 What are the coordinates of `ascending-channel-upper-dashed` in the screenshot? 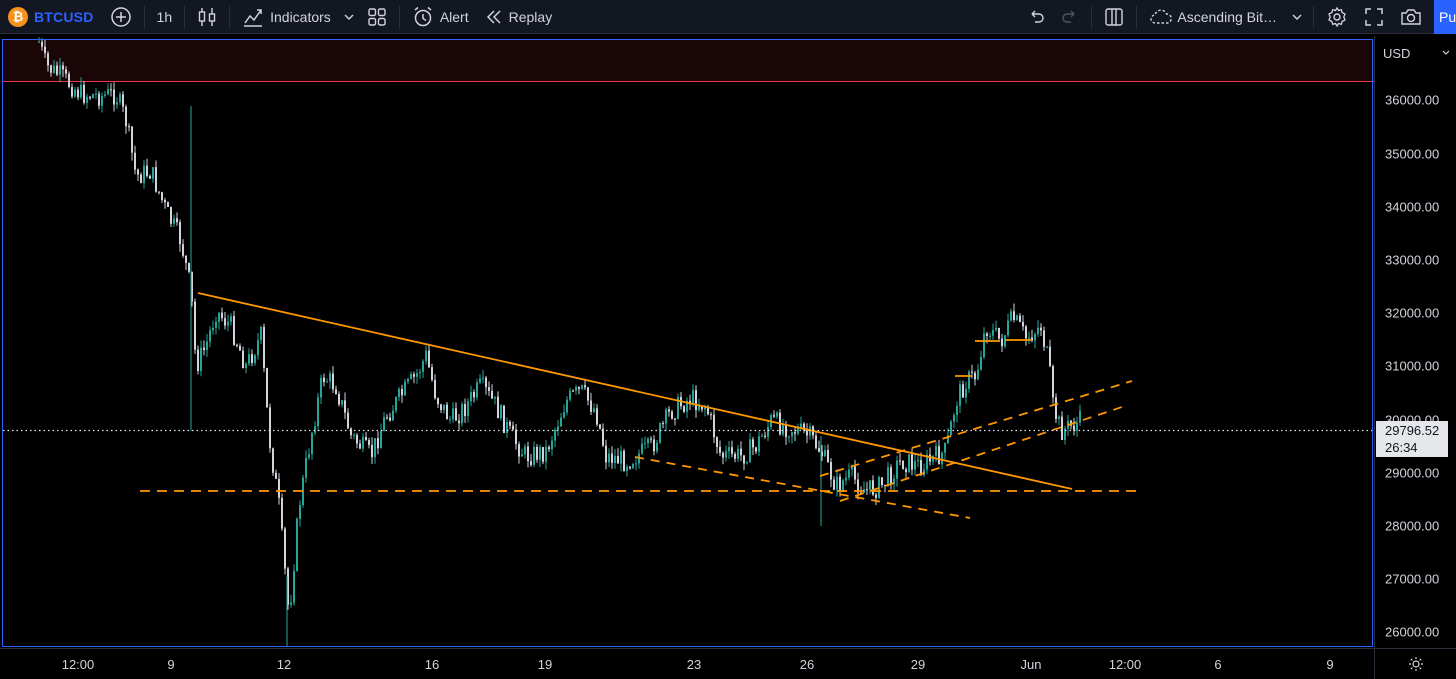 It's located at (976, 428).